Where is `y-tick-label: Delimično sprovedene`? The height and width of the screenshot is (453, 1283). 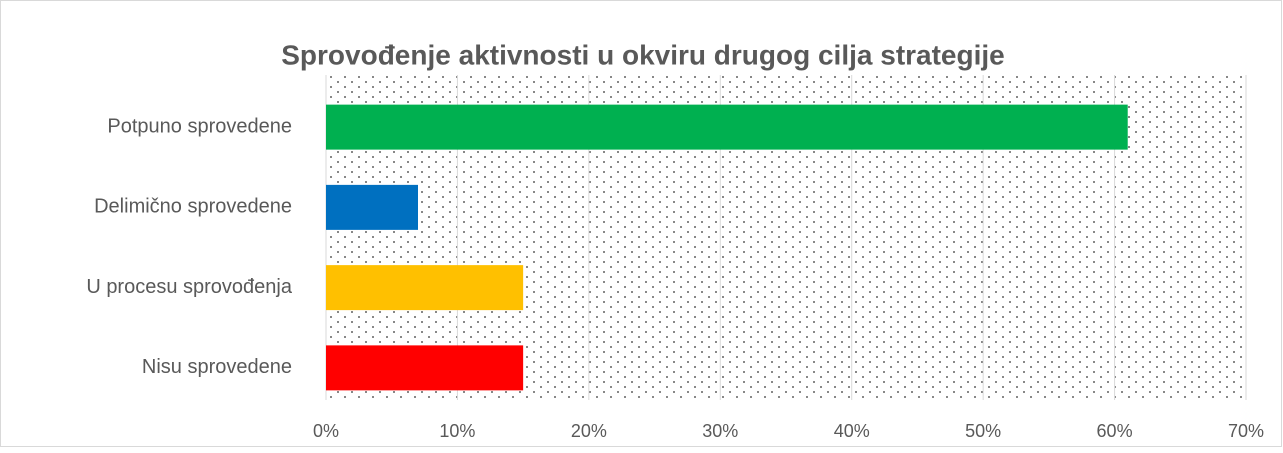 y-tick-label: Delimično sprovedene is located at coordinates (193, 207).